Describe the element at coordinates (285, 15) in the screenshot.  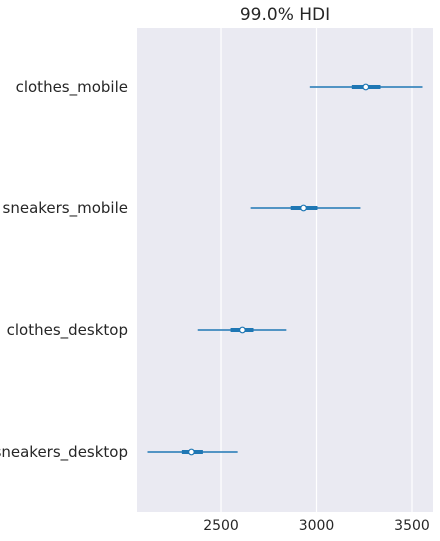
I see `chart-title: 99.0% HDI` at that location.